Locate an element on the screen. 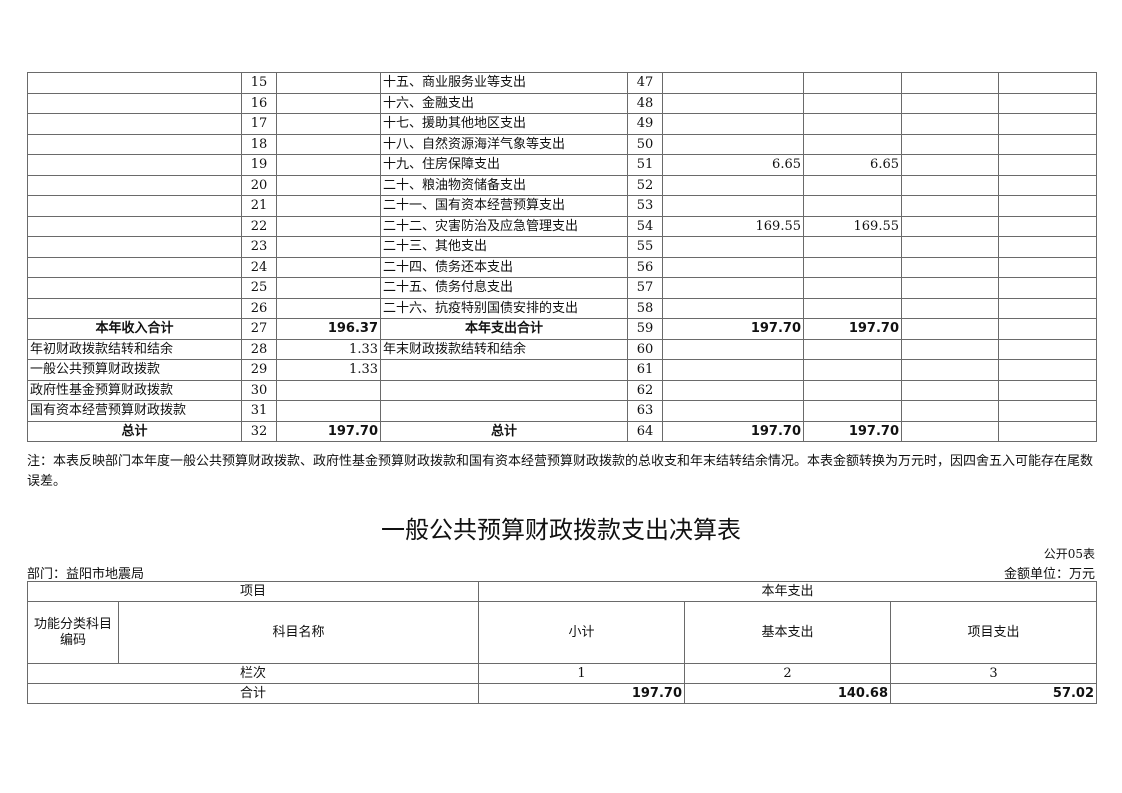 The width and height of the screenshot is (1122, 793). cell-income-no: 18 is located at coordinates (259, 144).